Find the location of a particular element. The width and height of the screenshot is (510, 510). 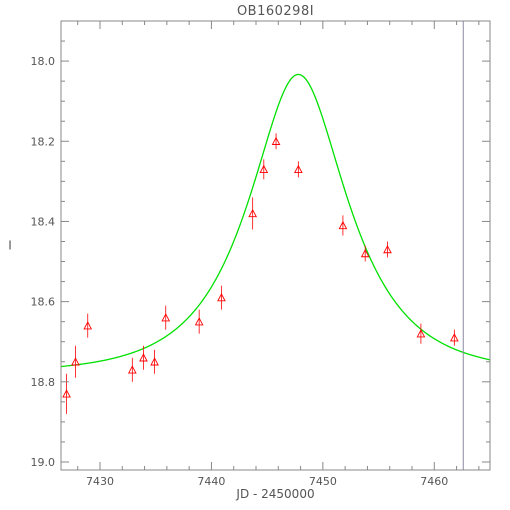

chart-title: OB160298I is located at coordinates (275, 11).